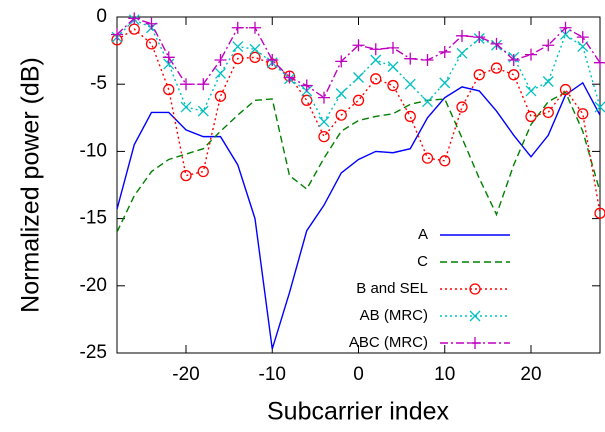  Describe the element at coordinates (272, 374) in the screenshot. I see `x-tick-label: -10` at that location.